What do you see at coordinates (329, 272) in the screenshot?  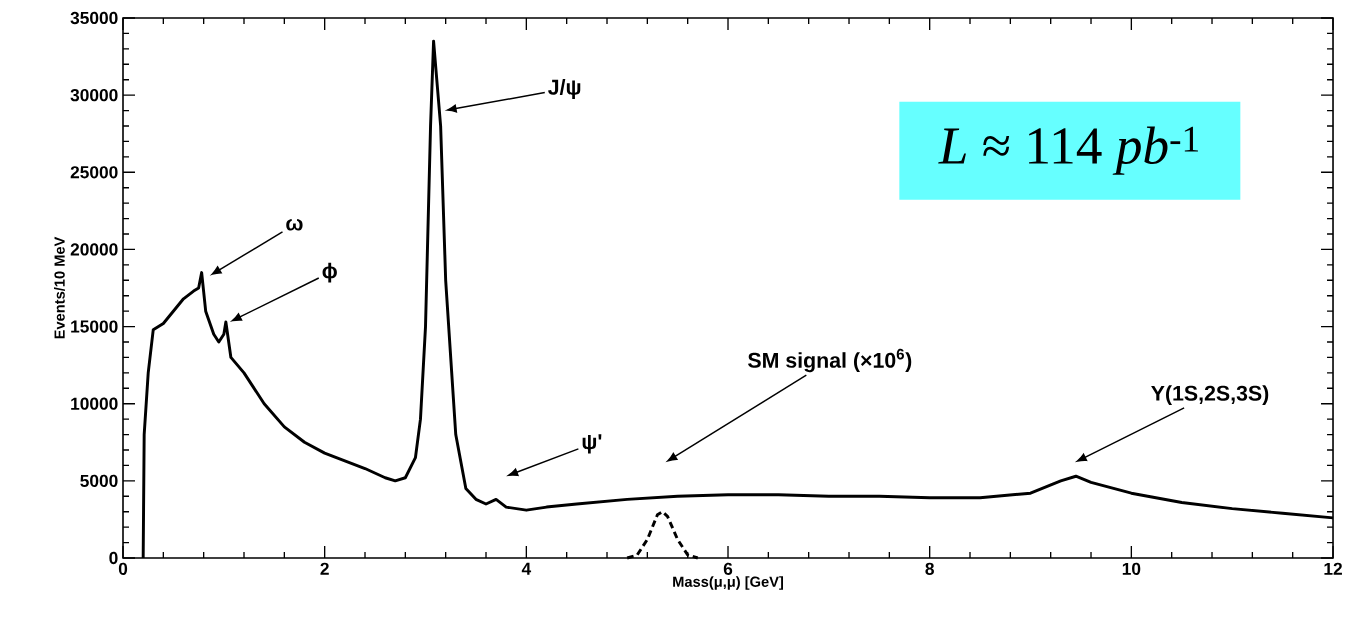 I see `annotation: ϕ` at bounding box center [329, 272].